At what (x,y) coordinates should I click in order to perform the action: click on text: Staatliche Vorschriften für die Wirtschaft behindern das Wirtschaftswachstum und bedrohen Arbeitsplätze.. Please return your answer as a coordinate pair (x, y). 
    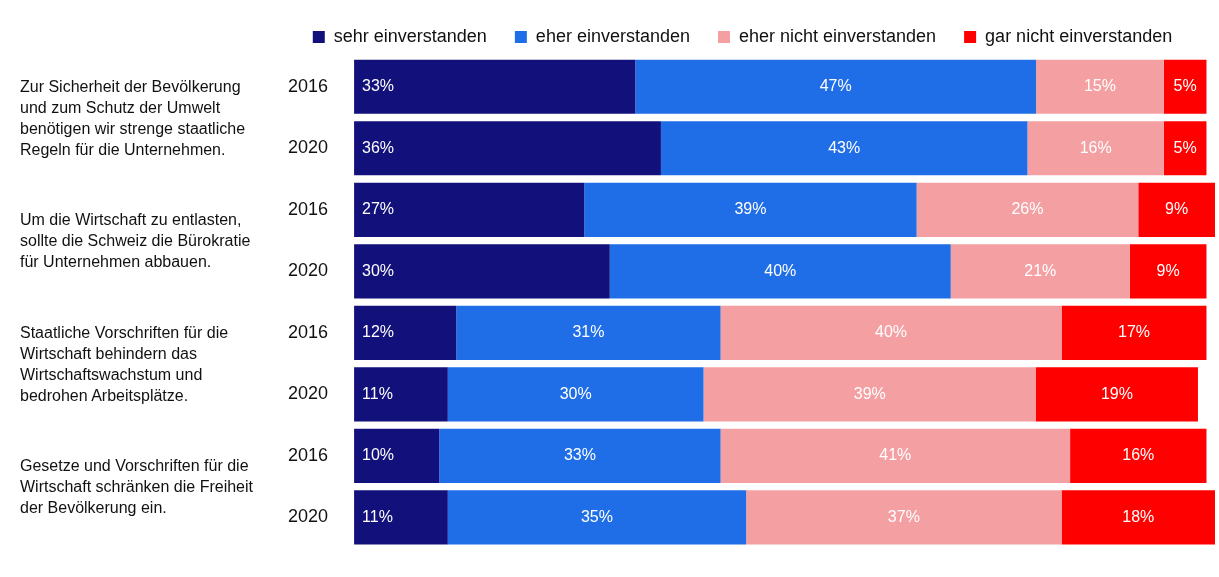
    Looking at the image, I should click on (125, 364).